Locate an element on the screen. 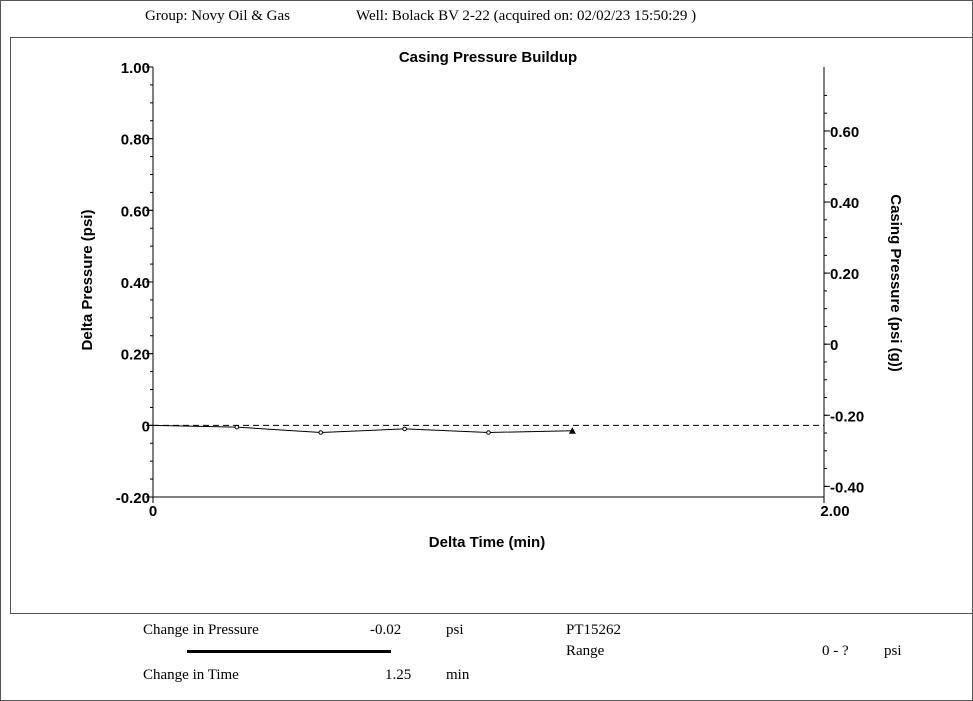 This screenshot has height=701, width=973. group-label: Group: Novy Oil & Gas is located at coordinates (217, 16).